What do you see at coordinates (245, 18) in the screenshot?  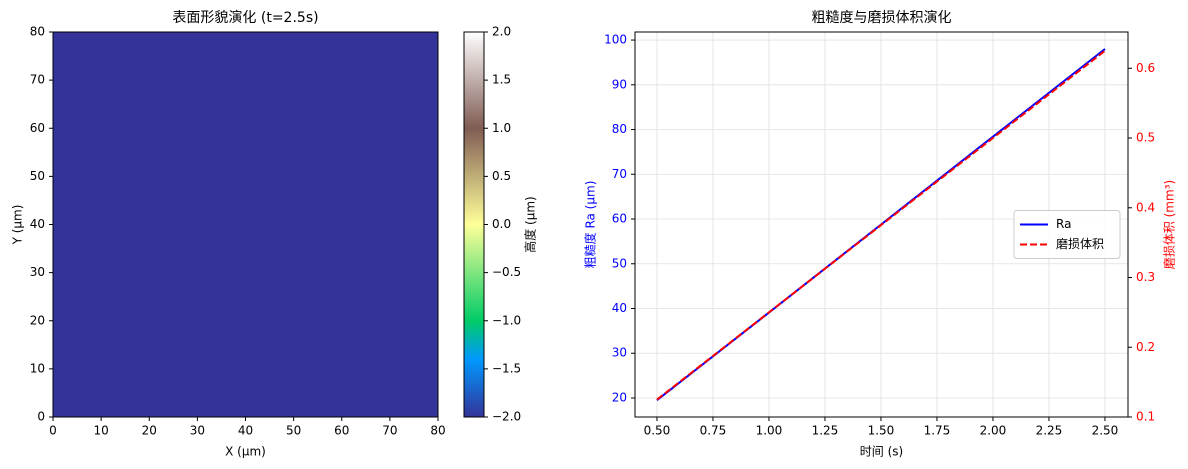 I see `chart-title: 表面形貌演化 (t=2.5s)` at bounding box center [245, 18].